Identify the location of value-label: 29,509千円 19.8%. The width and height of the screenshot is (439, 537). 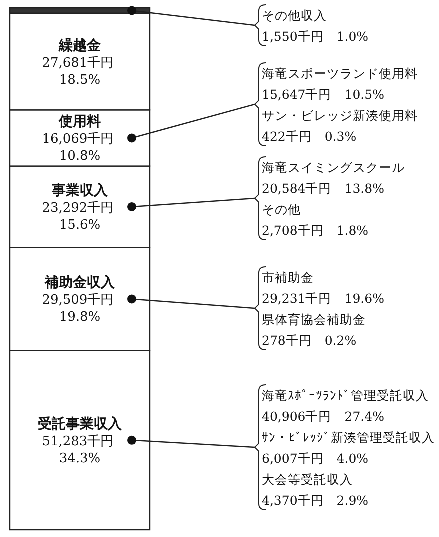
(78, 309).